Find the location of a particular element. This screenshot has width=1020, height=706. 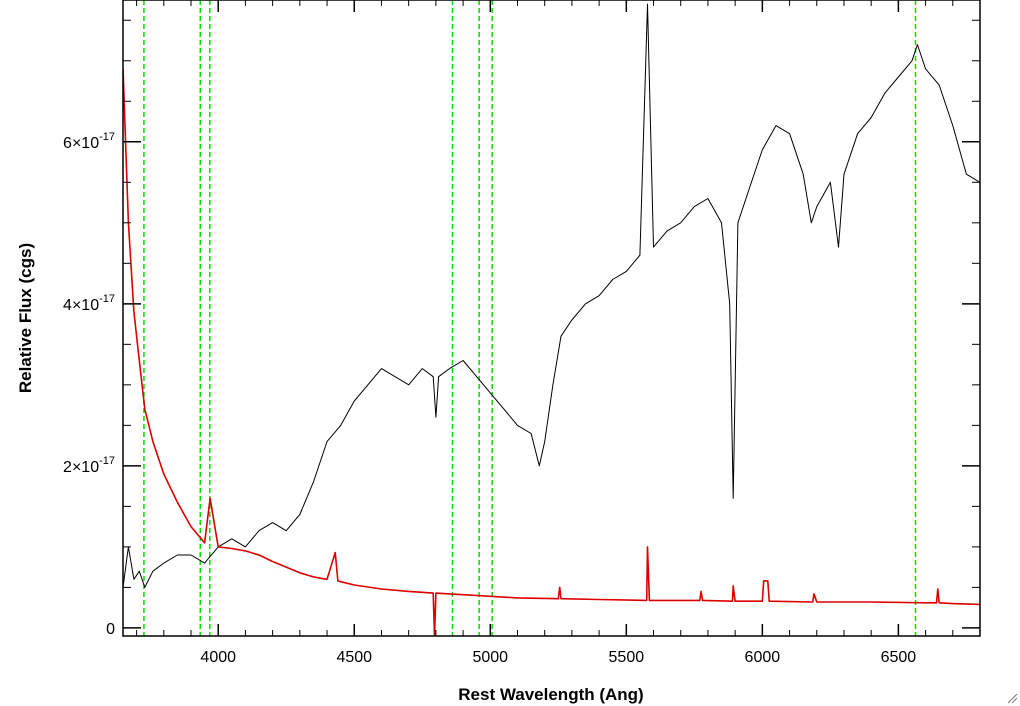

x-tick-label: 6000 is located at coordinates (763, 657).